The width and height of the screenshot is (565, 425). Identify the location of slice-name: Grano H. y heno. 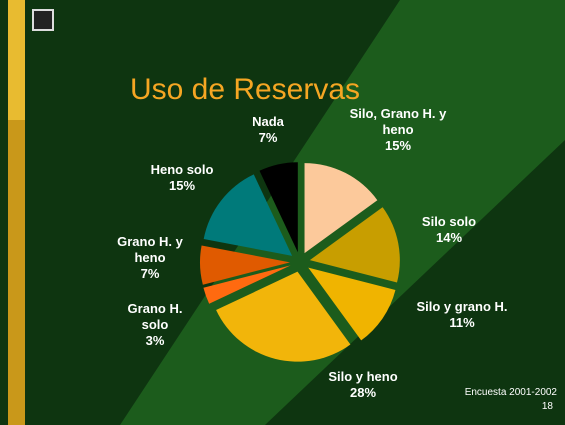
(150, 249).